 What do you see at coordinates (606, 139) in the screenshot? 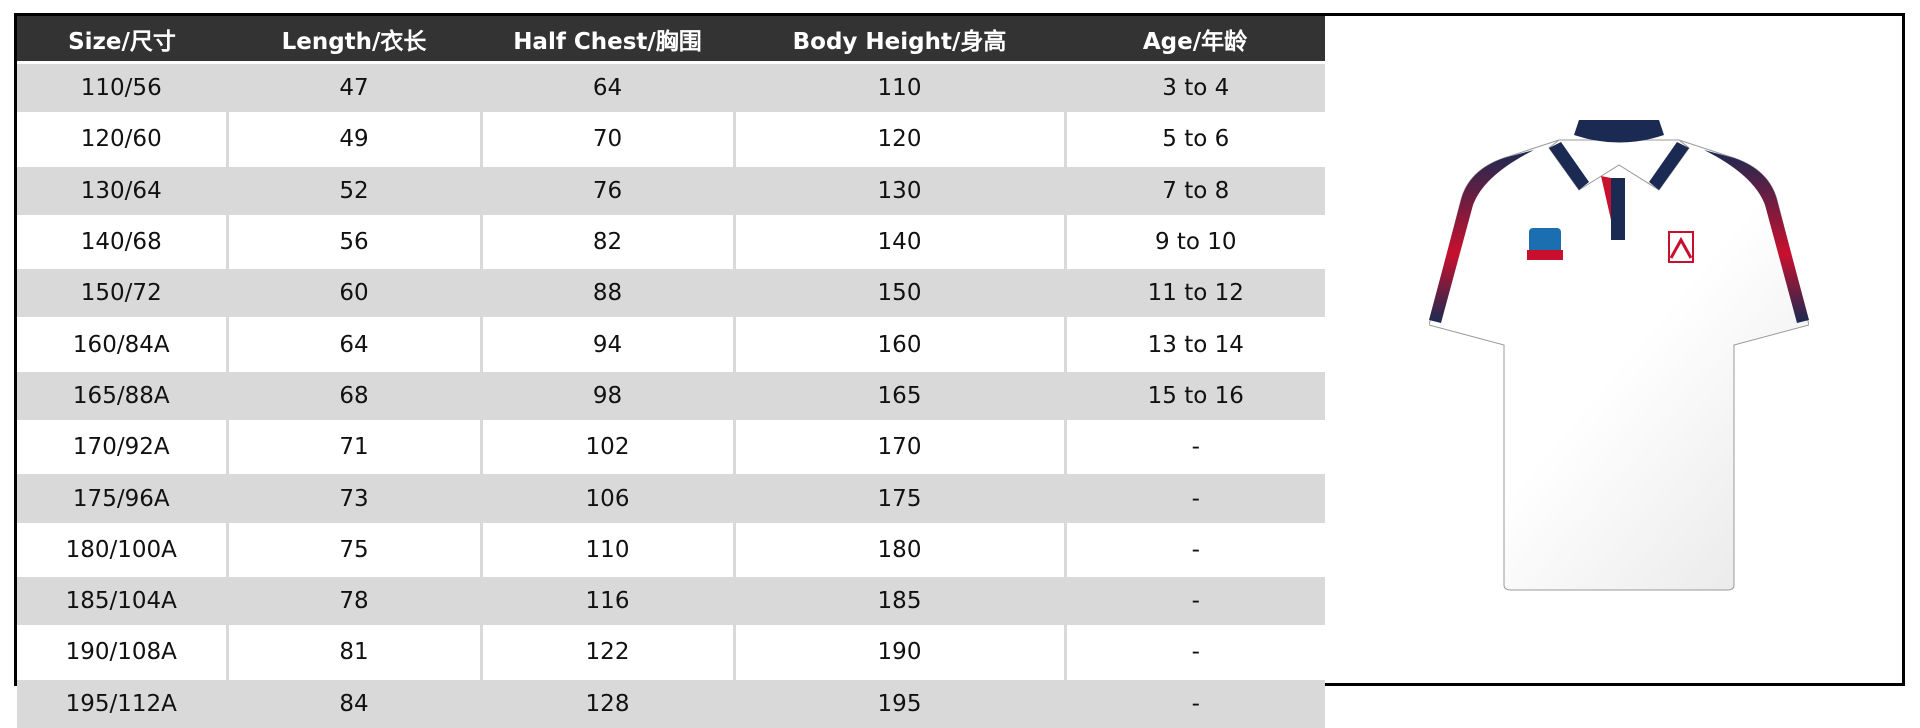
I see `cell-half-chest: 70` at bounding box center [606, 139].